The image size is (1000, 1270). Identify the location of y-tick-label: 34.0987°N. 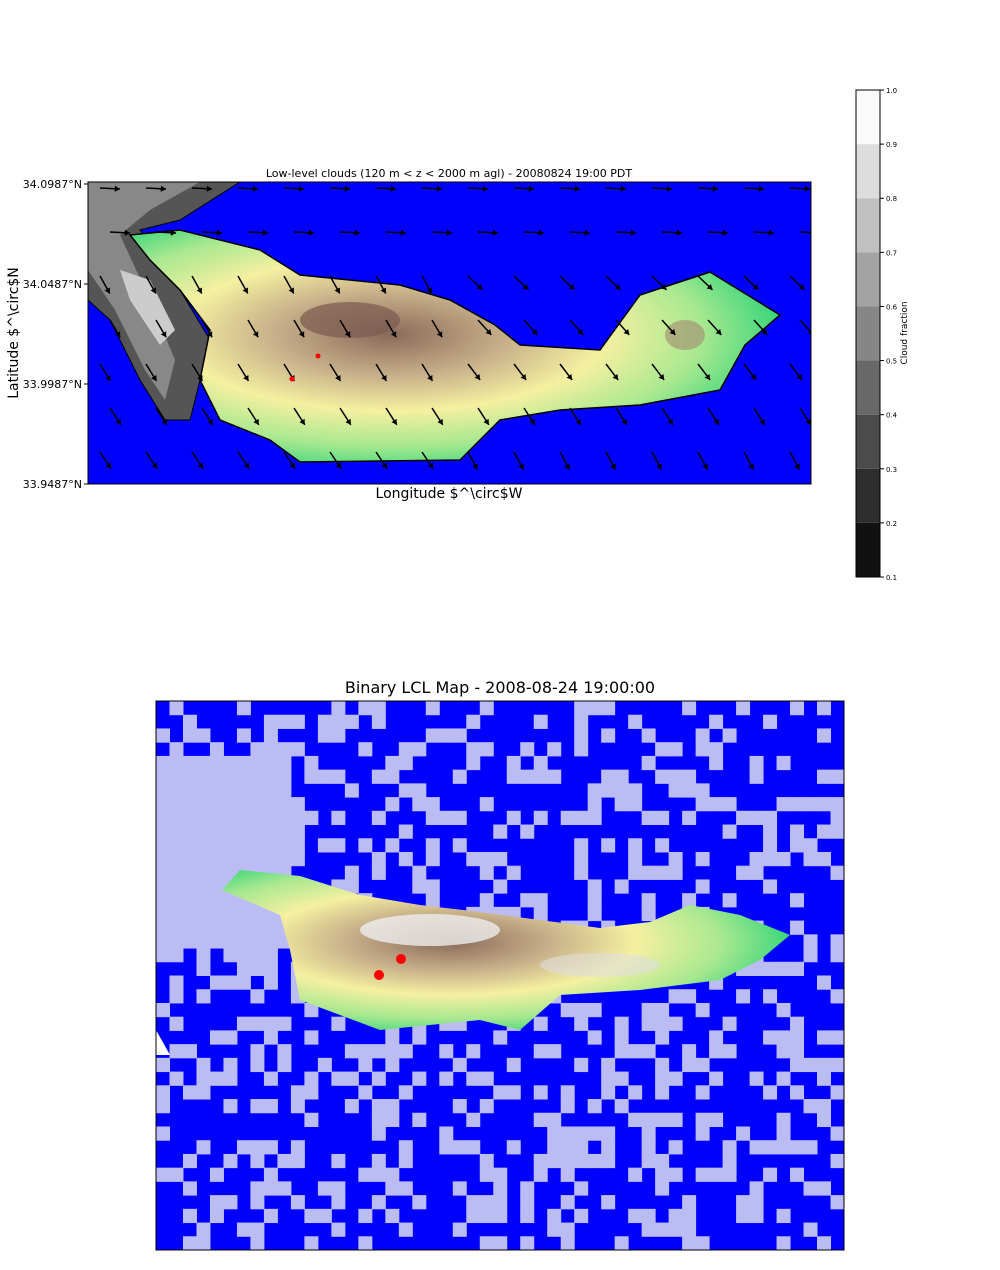
(52, 184).